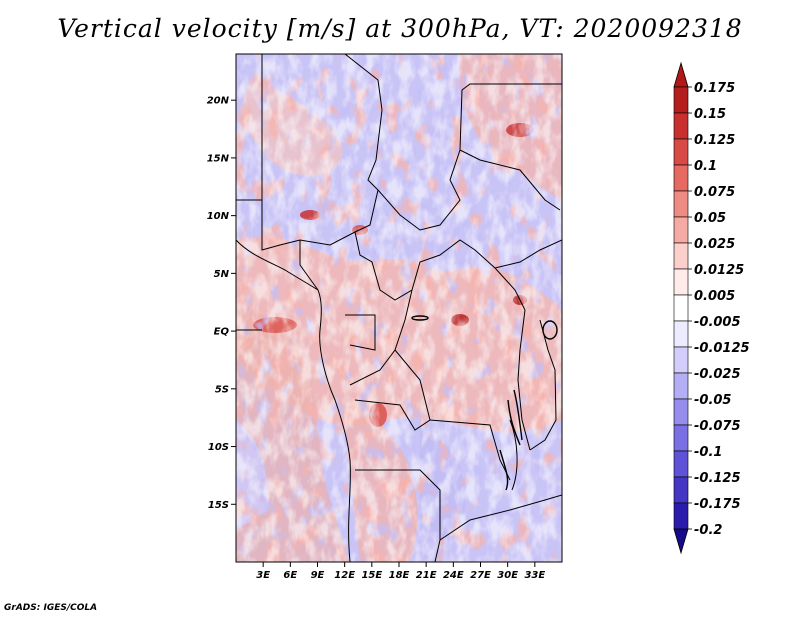 Image resolution: width=800 pixels, height=618 pixels. Describe the element at coordinates (371, 575) in the screenshot. I see `lon-tick-label: 15E` at that location.